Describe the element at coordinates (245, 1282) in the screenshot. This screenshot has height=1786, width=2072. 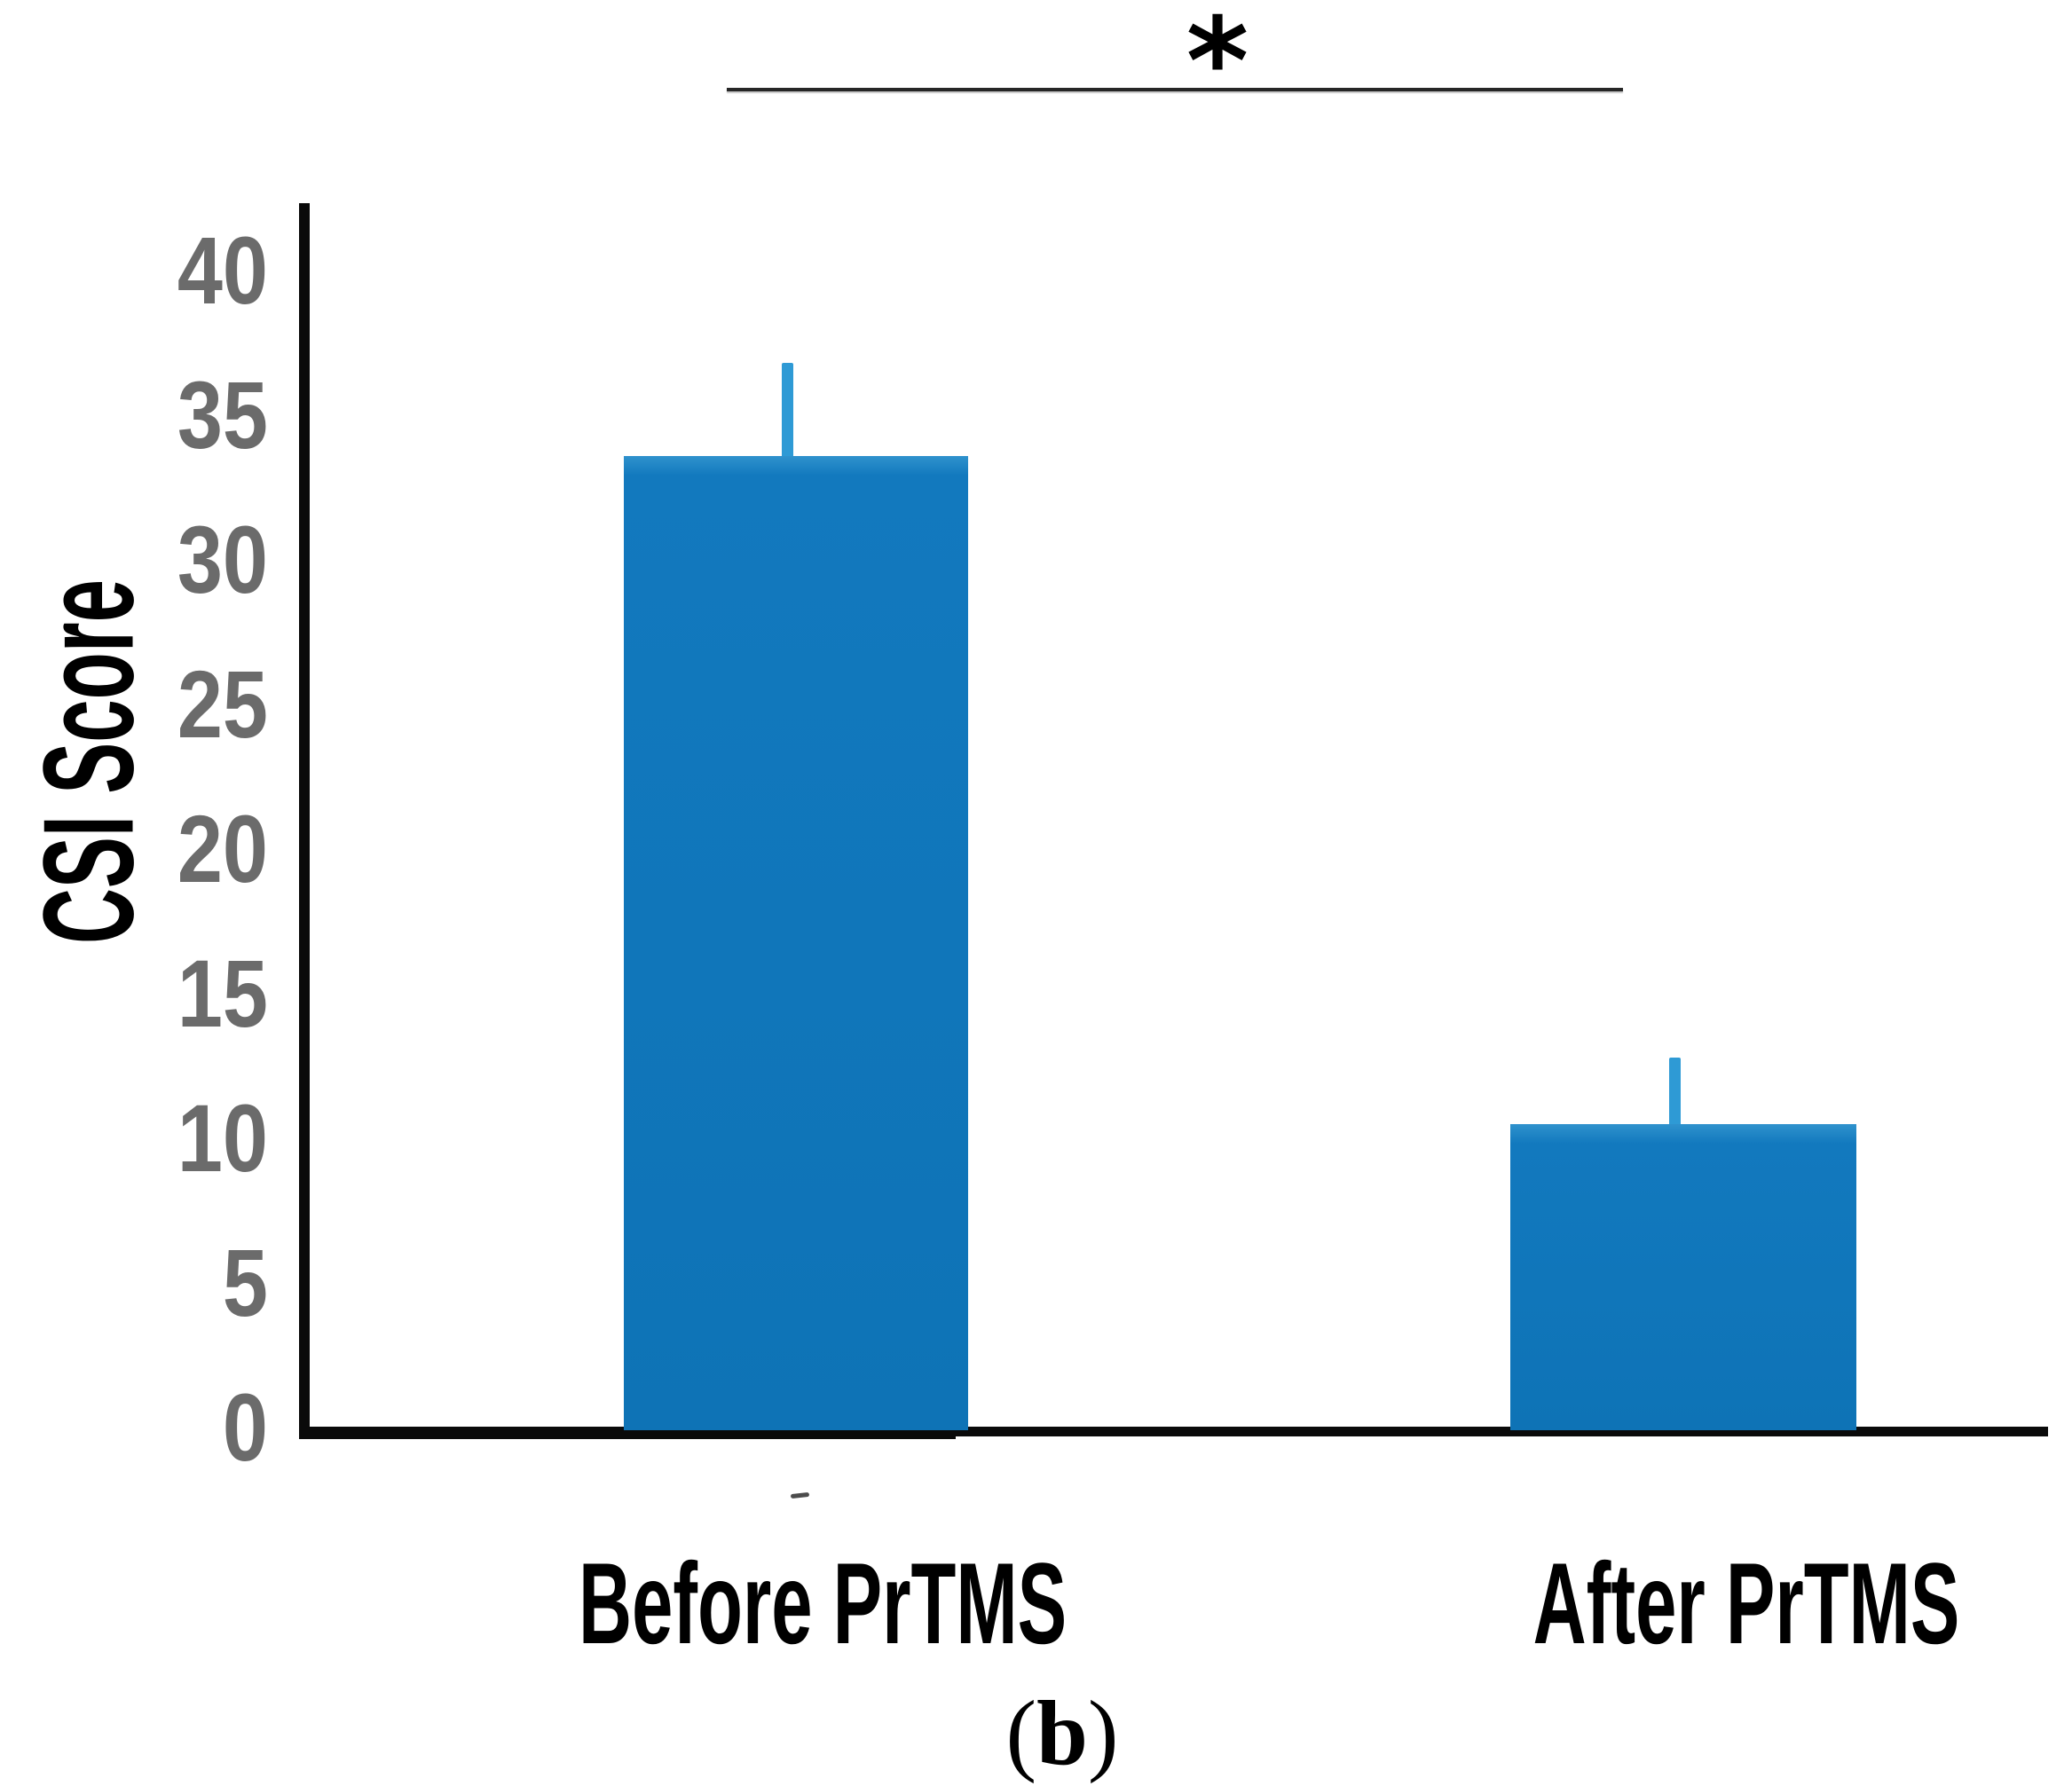
I see `y-tick-label-5: 5` at that location.